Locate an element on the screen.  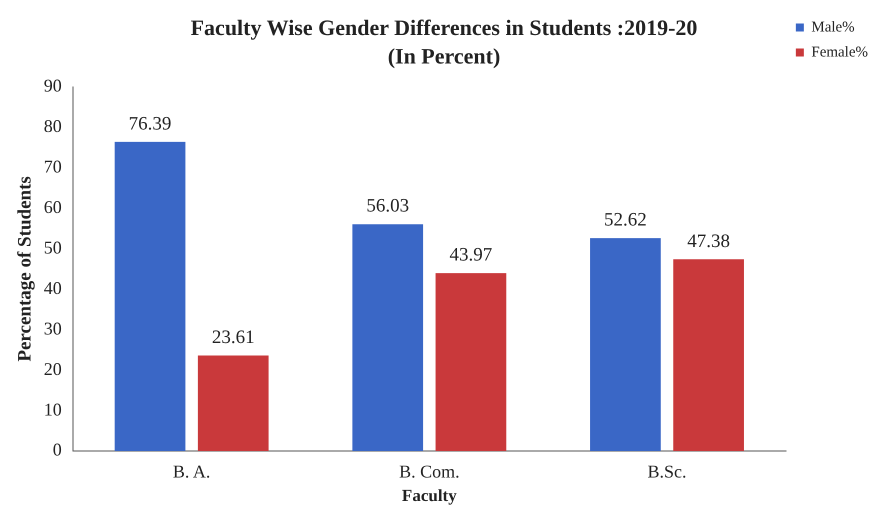
legend-label: Male% is located at coordinates (833, 27).